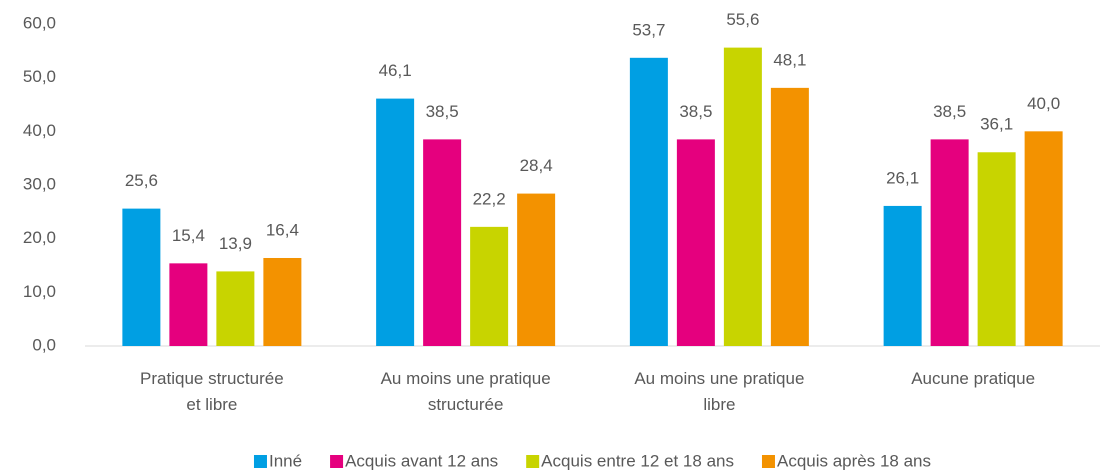  What do you see at coordinates (536, 165) in the screenshot?
I see `value-label: 28,4` at bounding box center [536, 165].